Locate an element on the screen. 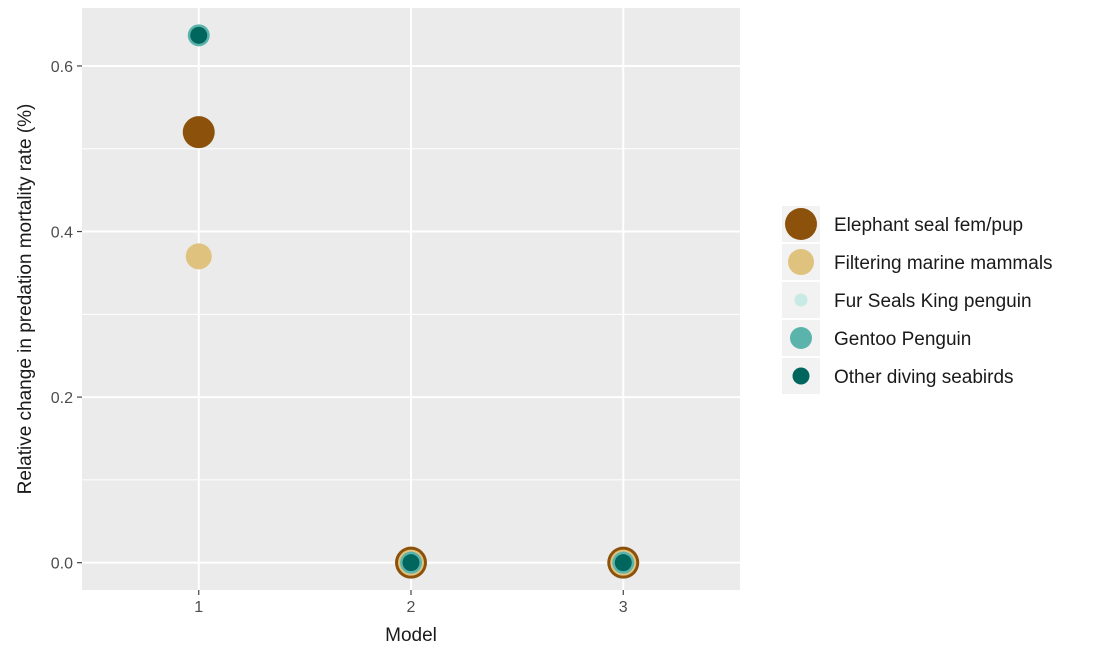 The width and height of the screenshot is (1108, 651). y-tick-label: 0.2 is located at coordinates (62, 398).